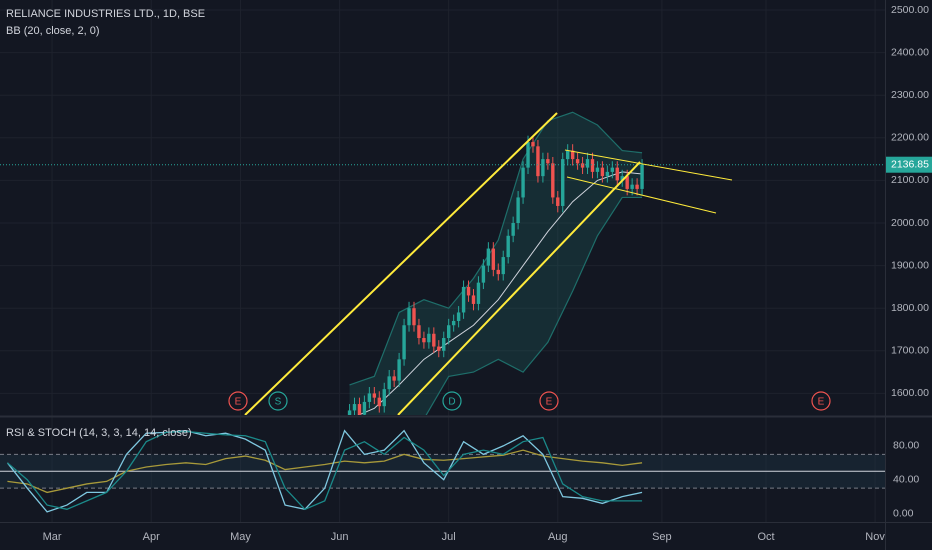 The height and width of the screenshot is (550, 932). I want to click on chart-title: RELIANCE INDUSTRIES LTD., 1D, BSE, so click(105, 14).